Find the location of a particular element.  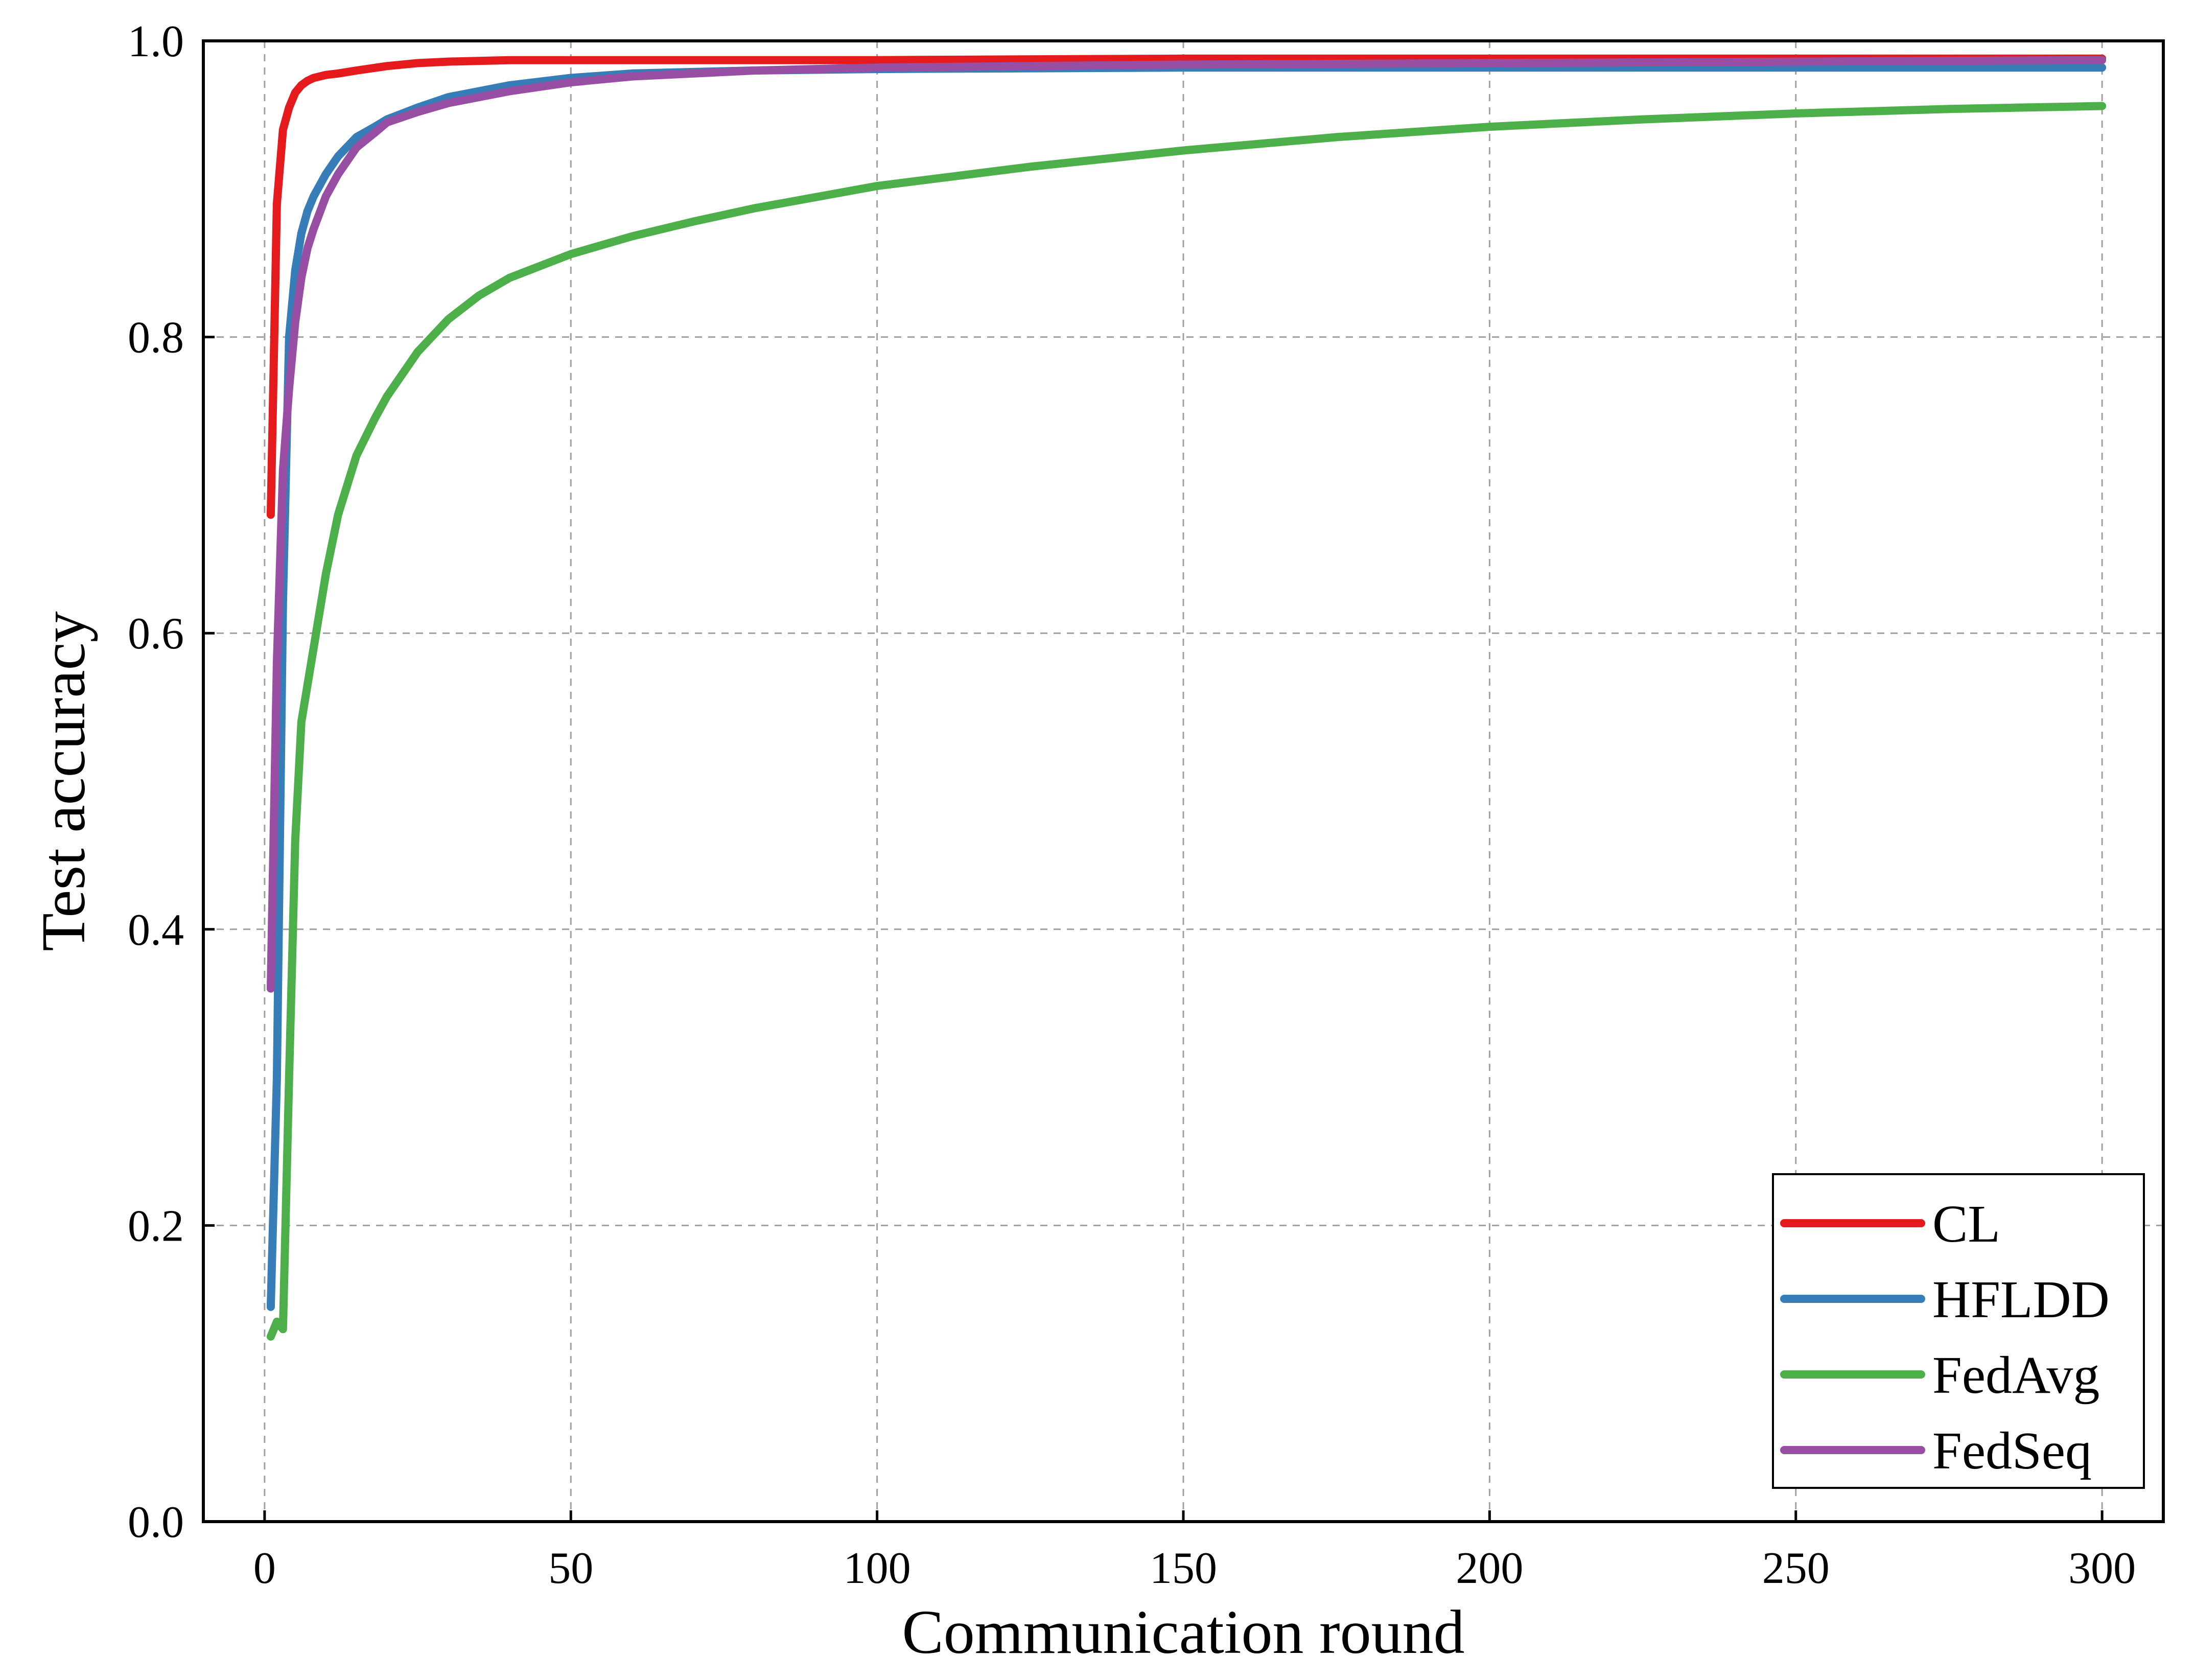

legend-label-fedseq: FedSeq is located at coordinates (2012, 1451).